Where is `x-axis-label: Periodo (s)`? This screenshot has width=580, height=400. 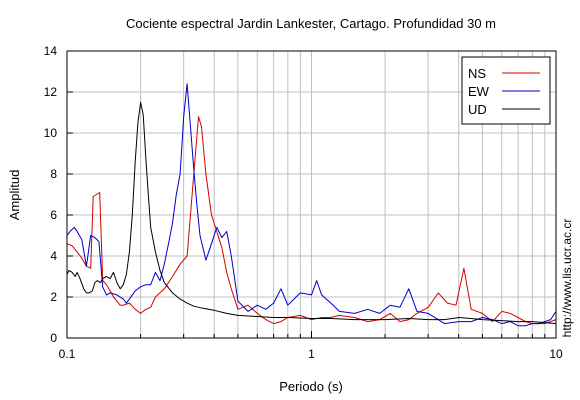
x-axis-label: Periodo (s) is located at coordinates (311, 386).